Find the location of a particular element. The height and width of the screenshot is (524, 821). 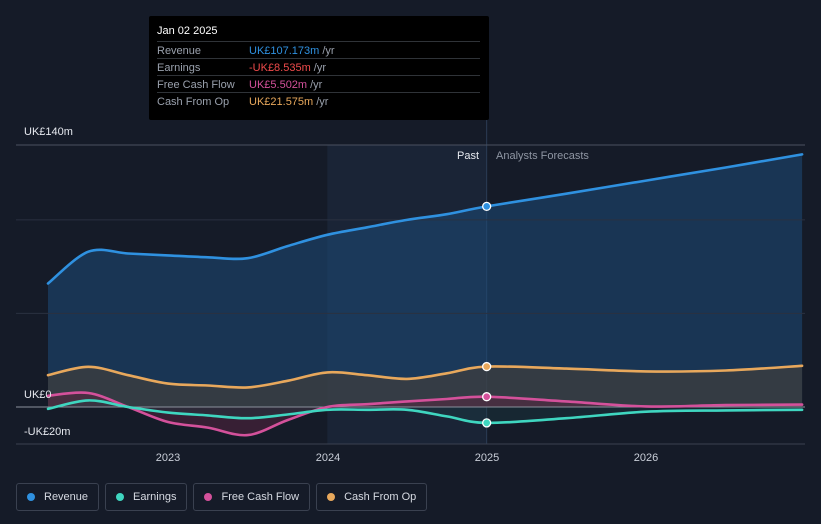

legend-item-cash-from-op: Cash From Op is located at coordinates (372, 497).